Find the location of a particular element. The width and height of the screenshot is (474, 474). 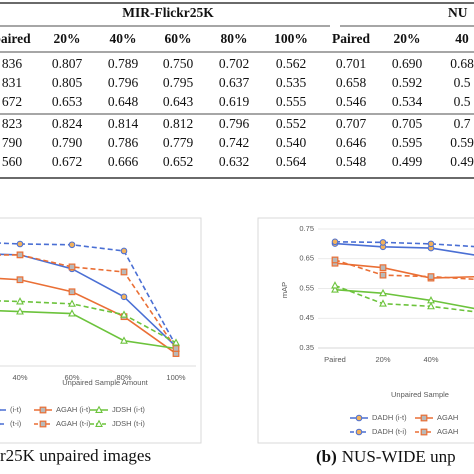

x-axis-title: Unpaired Sample is located at coordinates (420, 394).